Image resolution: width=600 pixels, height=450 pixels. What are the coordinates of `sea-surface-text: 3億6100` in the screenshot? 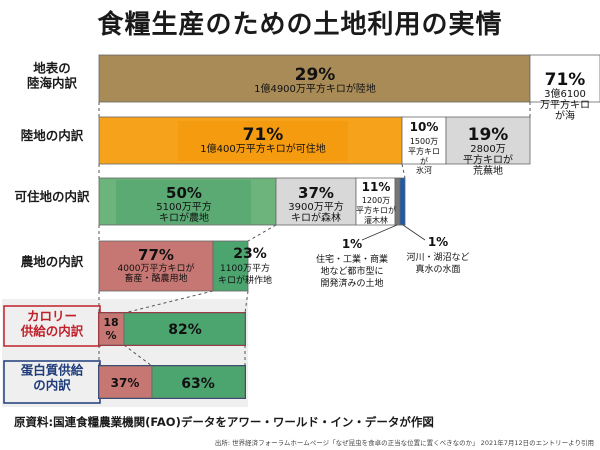 It's located at (565, 93).